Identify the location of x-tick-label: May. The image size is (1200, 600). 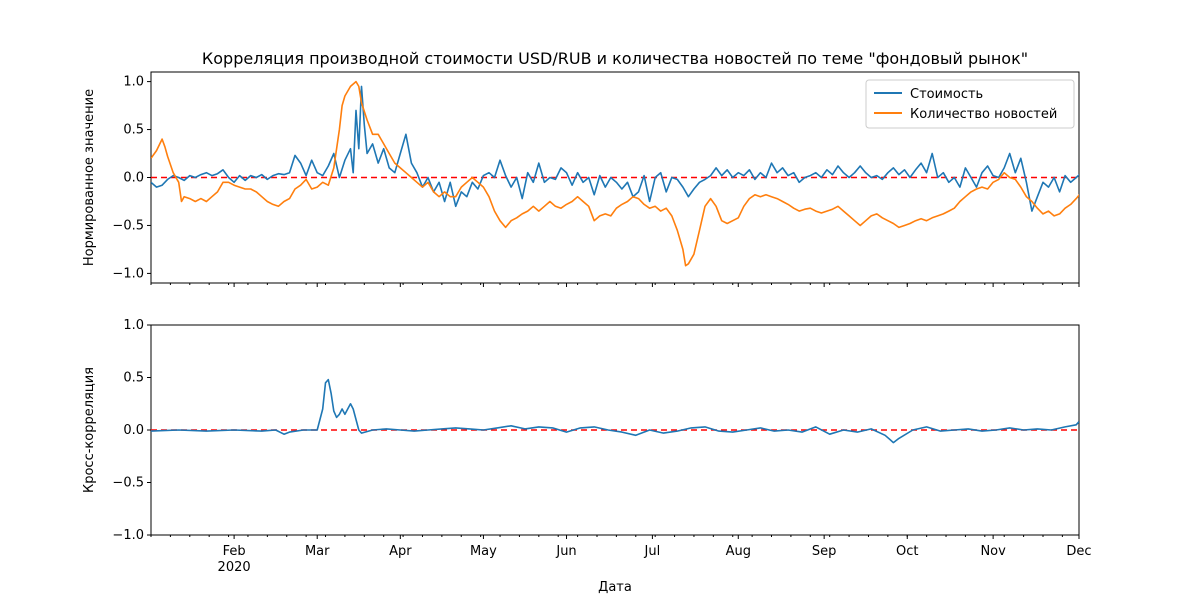
(483, 551).